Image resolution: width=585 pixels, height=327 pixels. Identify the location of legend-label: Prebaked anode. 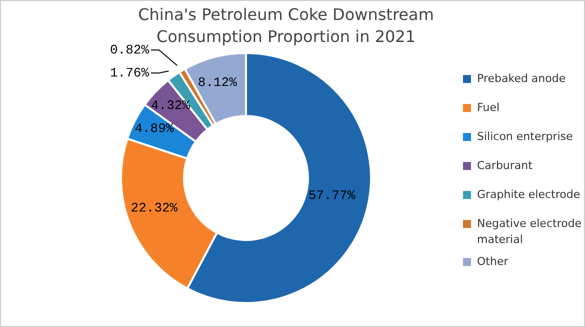
(521, 79).